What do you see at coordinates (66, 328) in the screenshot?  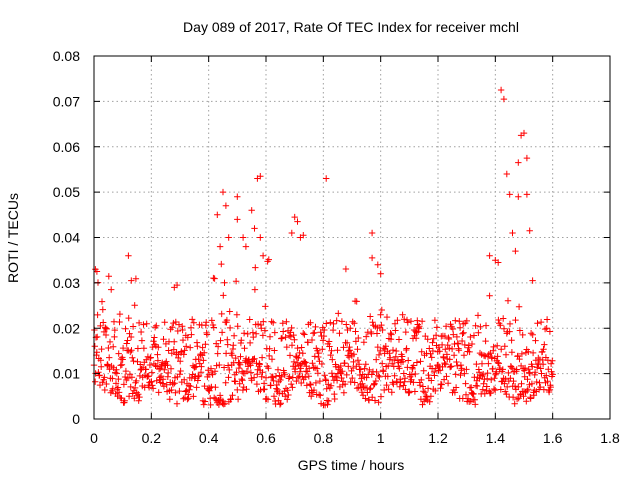 I see `y-tick-label: 0.02` at bounding box center [66, 328].